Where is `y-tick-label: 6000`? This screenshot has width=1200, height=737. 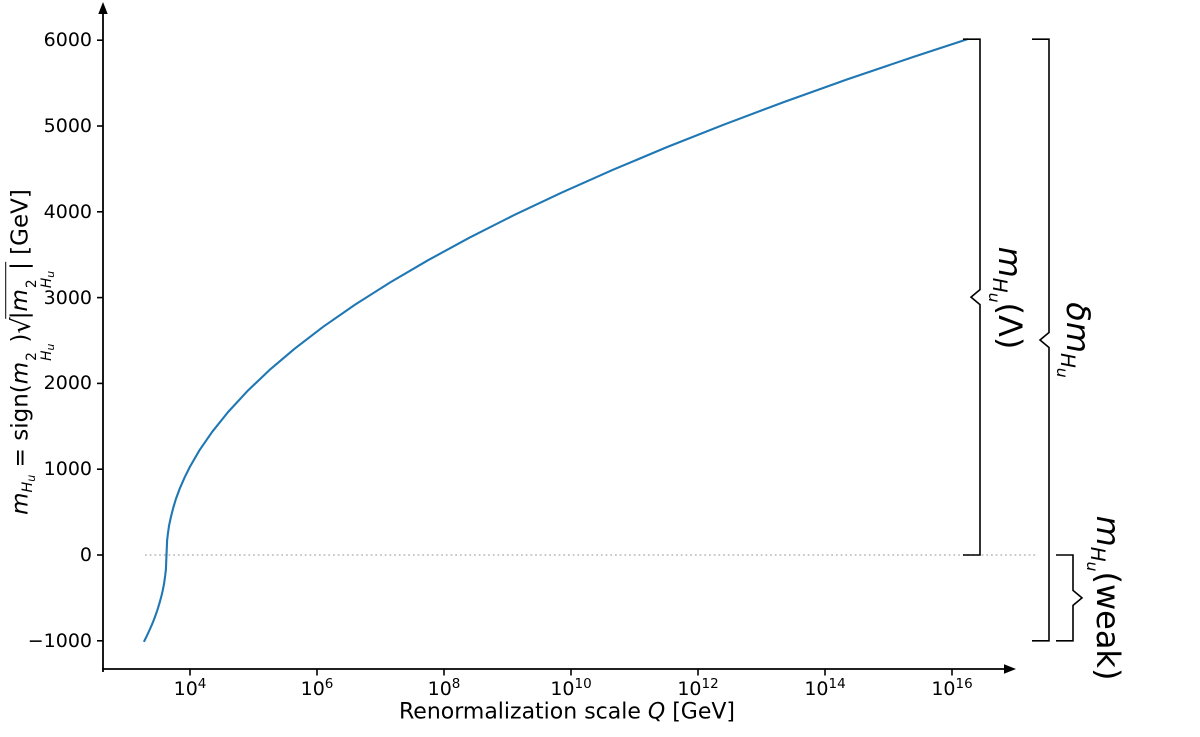 y-tick-label: 6000 is located at coordinates (67, 40).